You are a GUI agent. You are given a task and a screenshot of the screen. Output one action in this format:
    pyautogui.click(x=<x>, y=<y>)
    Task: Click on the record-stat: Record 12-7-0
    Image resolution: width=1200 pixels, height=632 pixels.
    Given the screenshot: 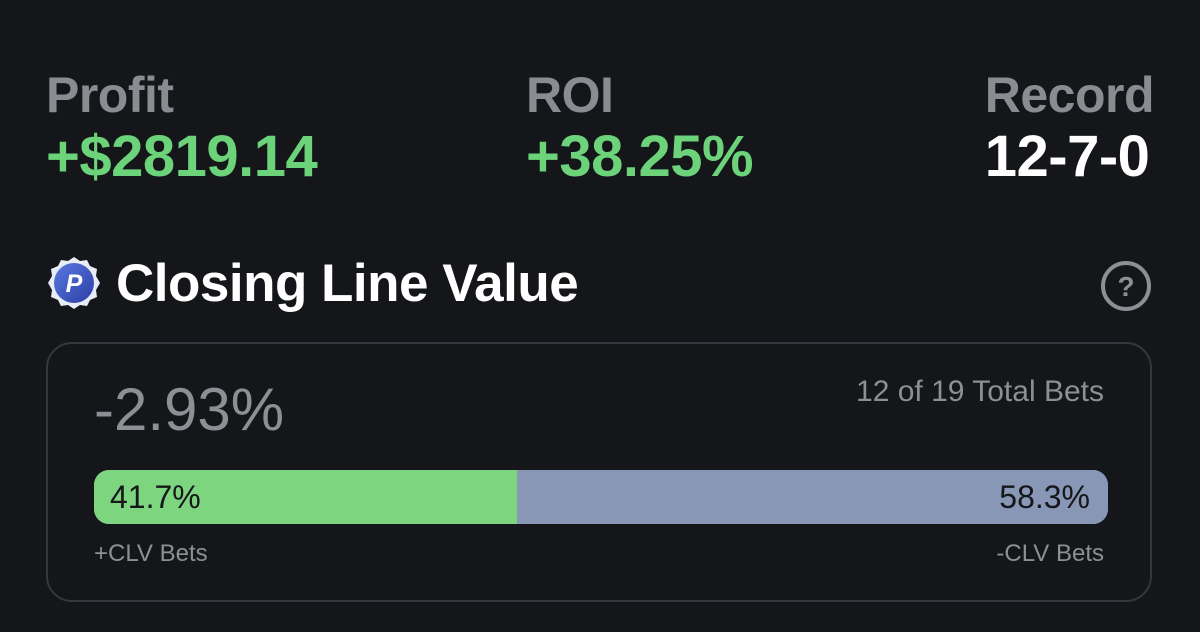 What is the action you would take?
    pyautogui.click(x=1069, y=128)
    